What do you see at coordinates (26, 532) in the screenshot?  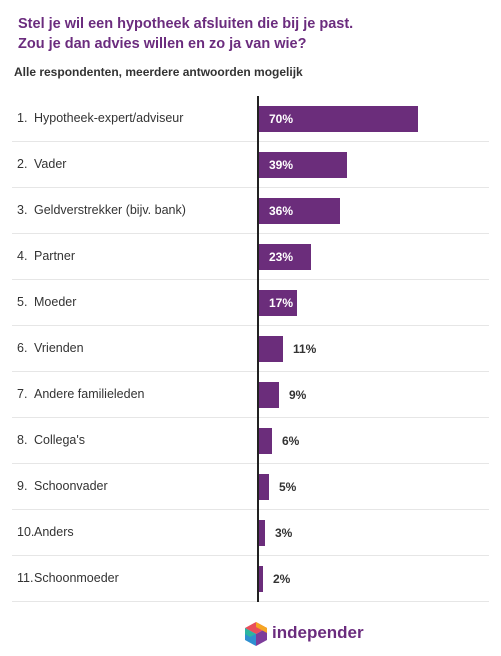 I see `row-number: 10.` at bounding box center [26, 532].